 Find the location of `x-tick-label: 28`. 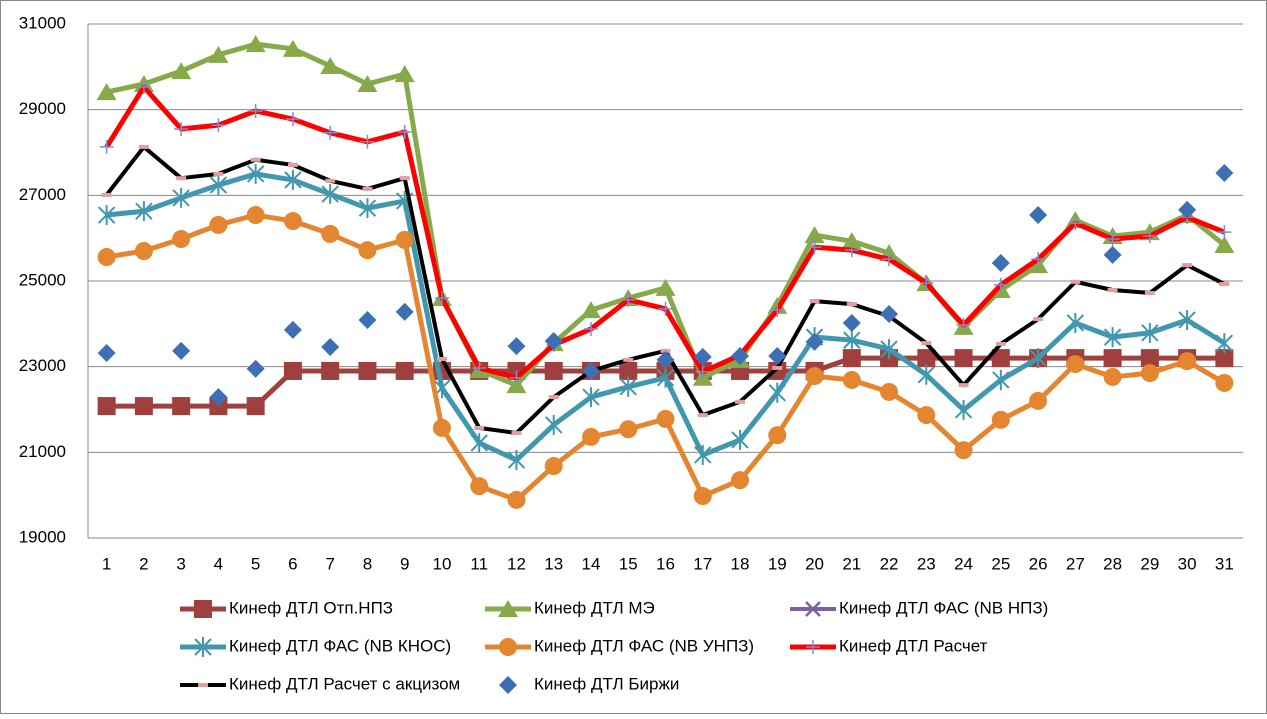

x-tick-label: 28 is located at coordinates (1112, 563).